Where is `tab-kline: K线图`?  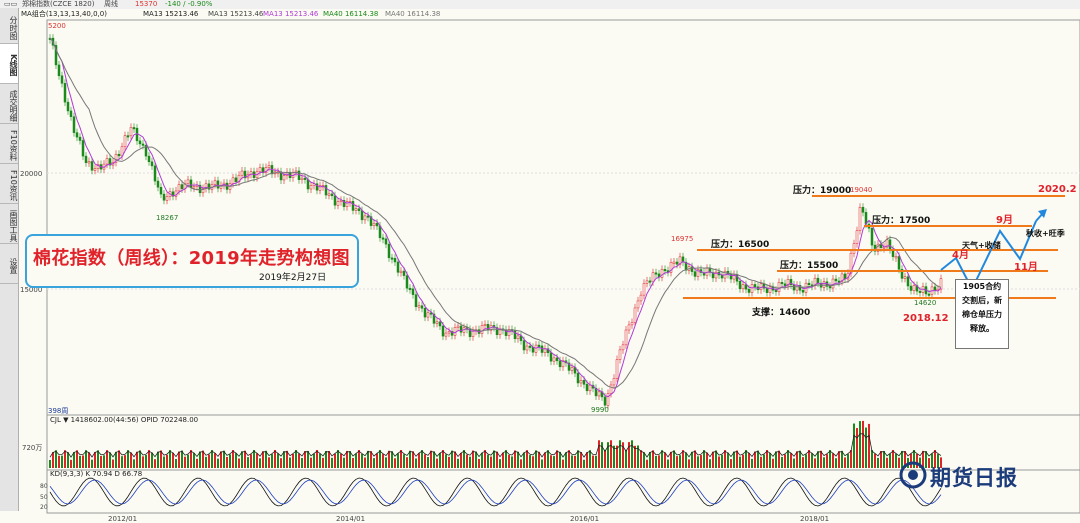
tab-kline: K线图 is located at coordinates (9, 64).